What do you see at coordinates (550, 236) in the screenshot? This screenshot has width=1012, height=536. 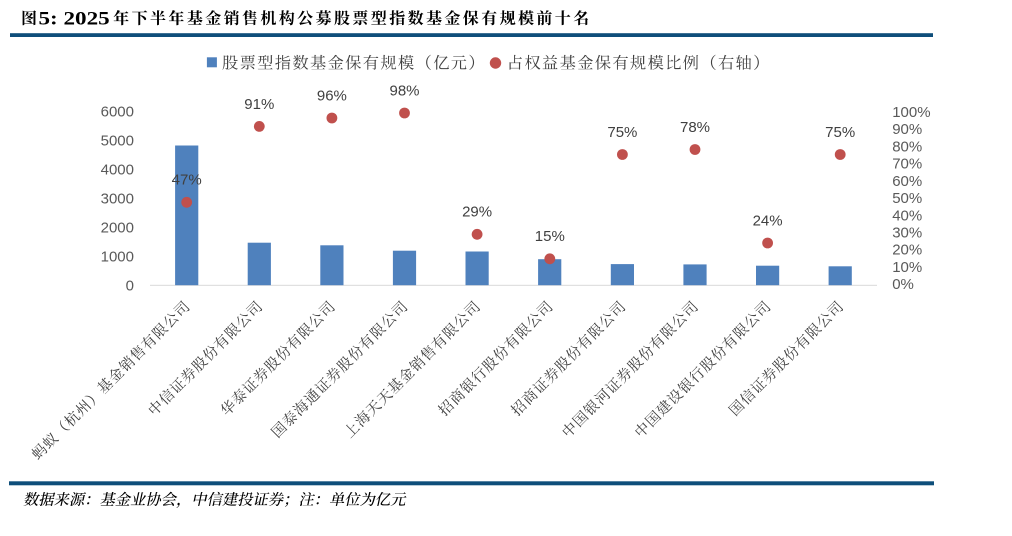 I see `svg-text: 15%` at bounding box center [550, 236].